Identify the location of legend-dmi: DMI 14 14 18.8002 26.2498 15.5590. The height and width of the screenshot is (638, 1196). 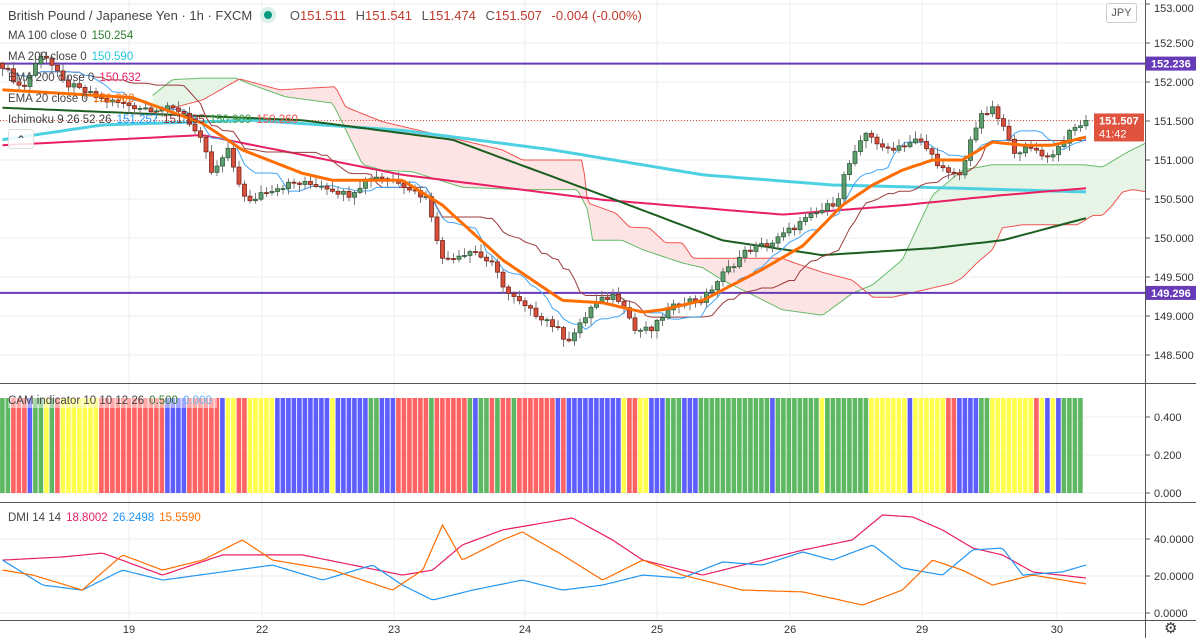
(107, 518).